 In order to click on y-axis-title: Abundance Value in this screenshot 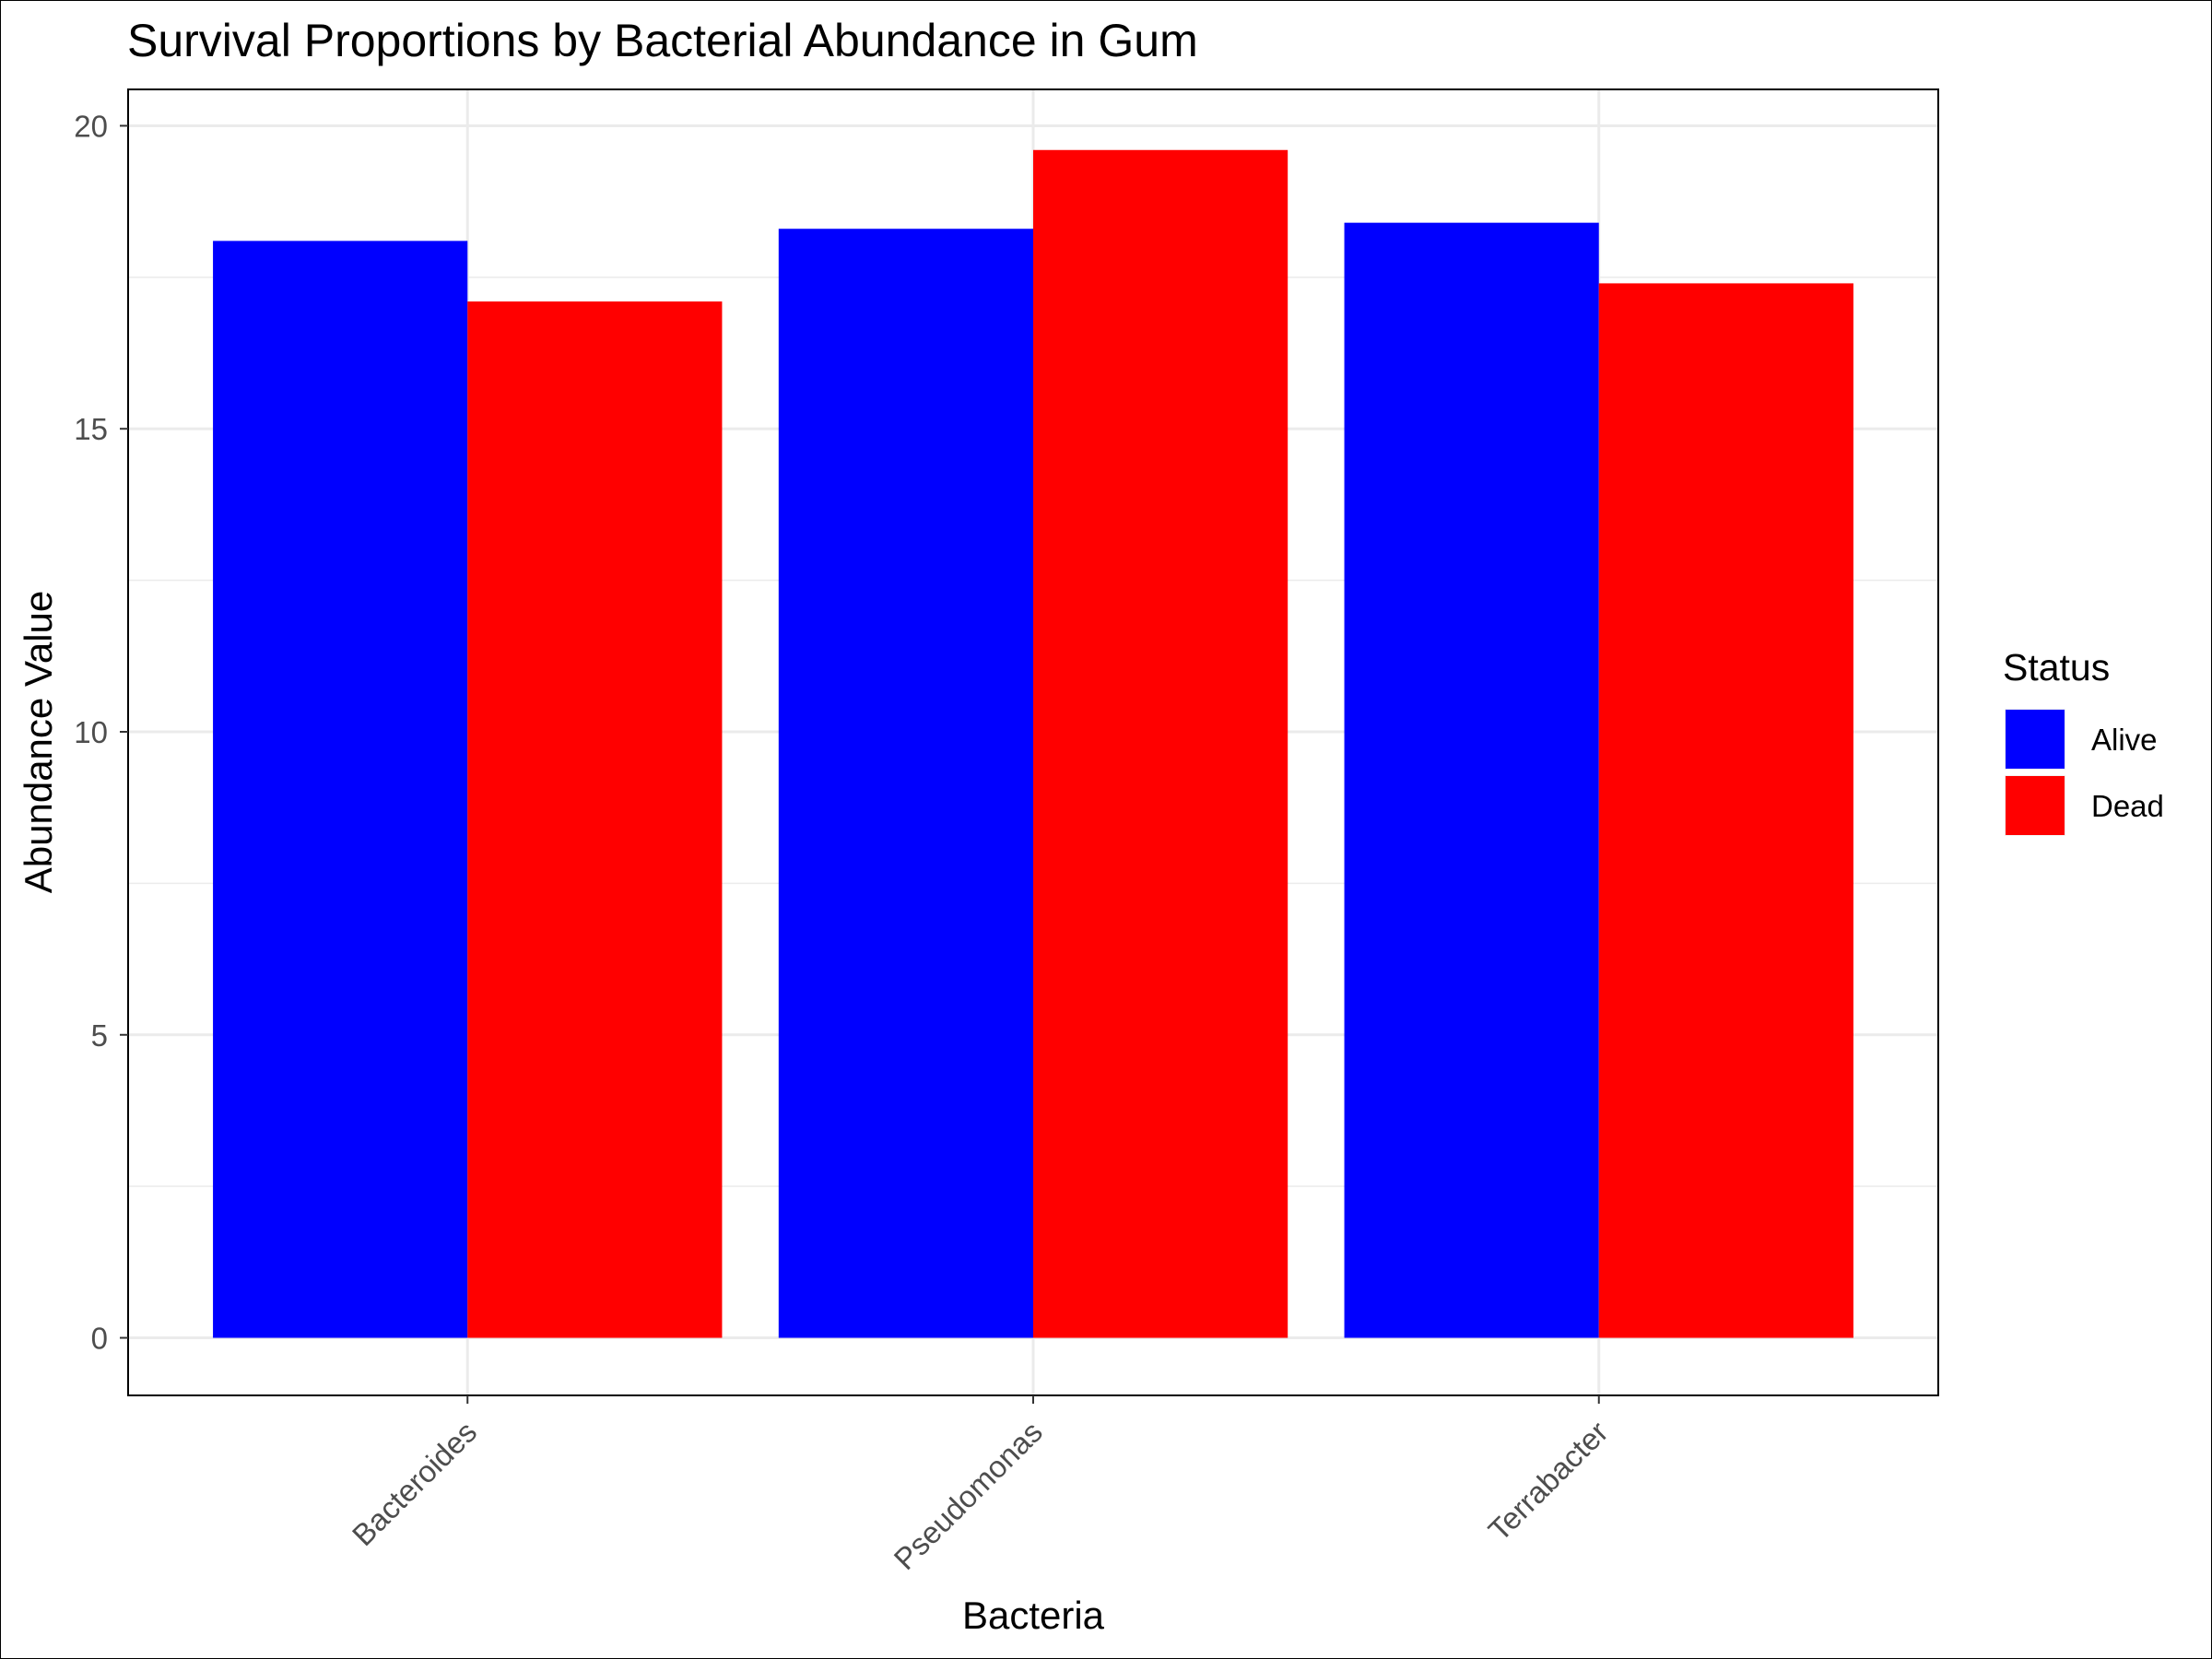, I will do `click(38, 742)`.